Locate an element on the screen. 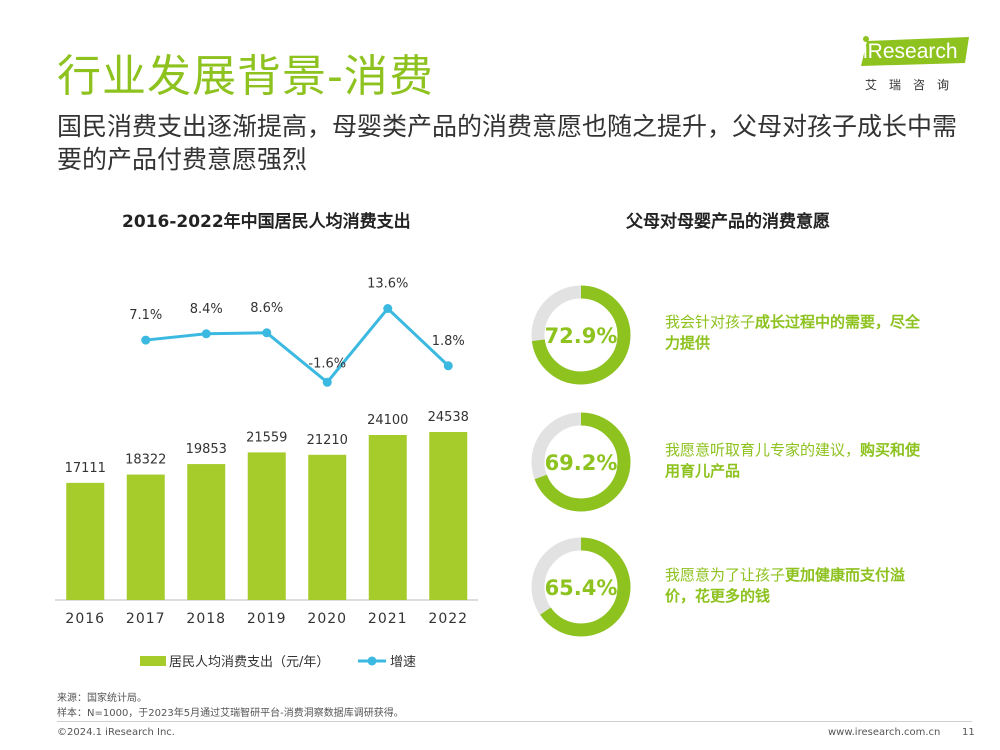  growth-value-label: -1.6% is located at coordinates (327, 363).